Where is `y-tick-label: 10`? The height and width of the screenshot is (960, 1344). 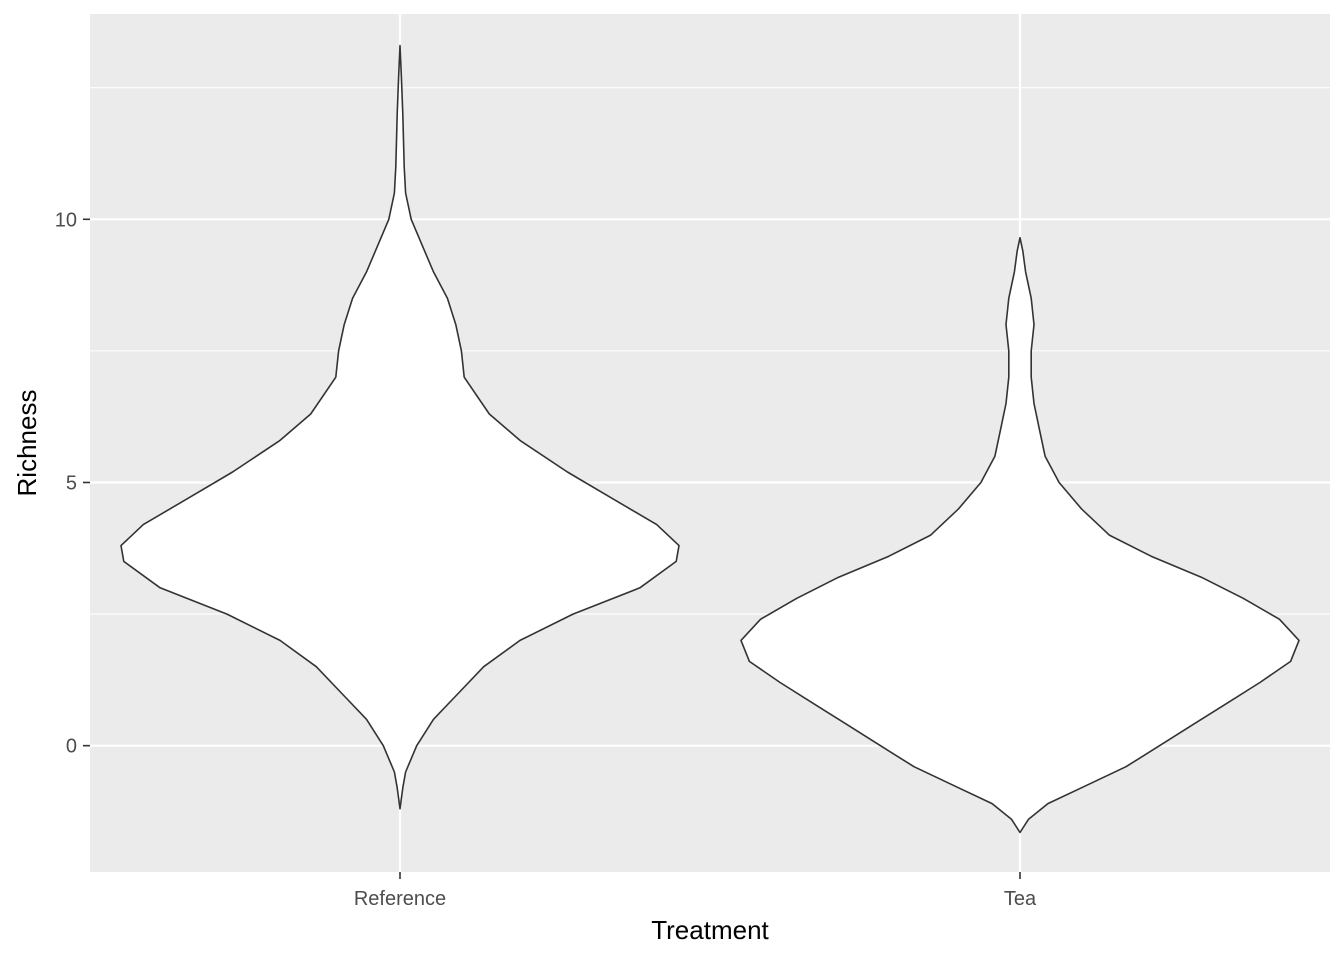
y-tick-label: 10 is located at coordinates (66, 220).